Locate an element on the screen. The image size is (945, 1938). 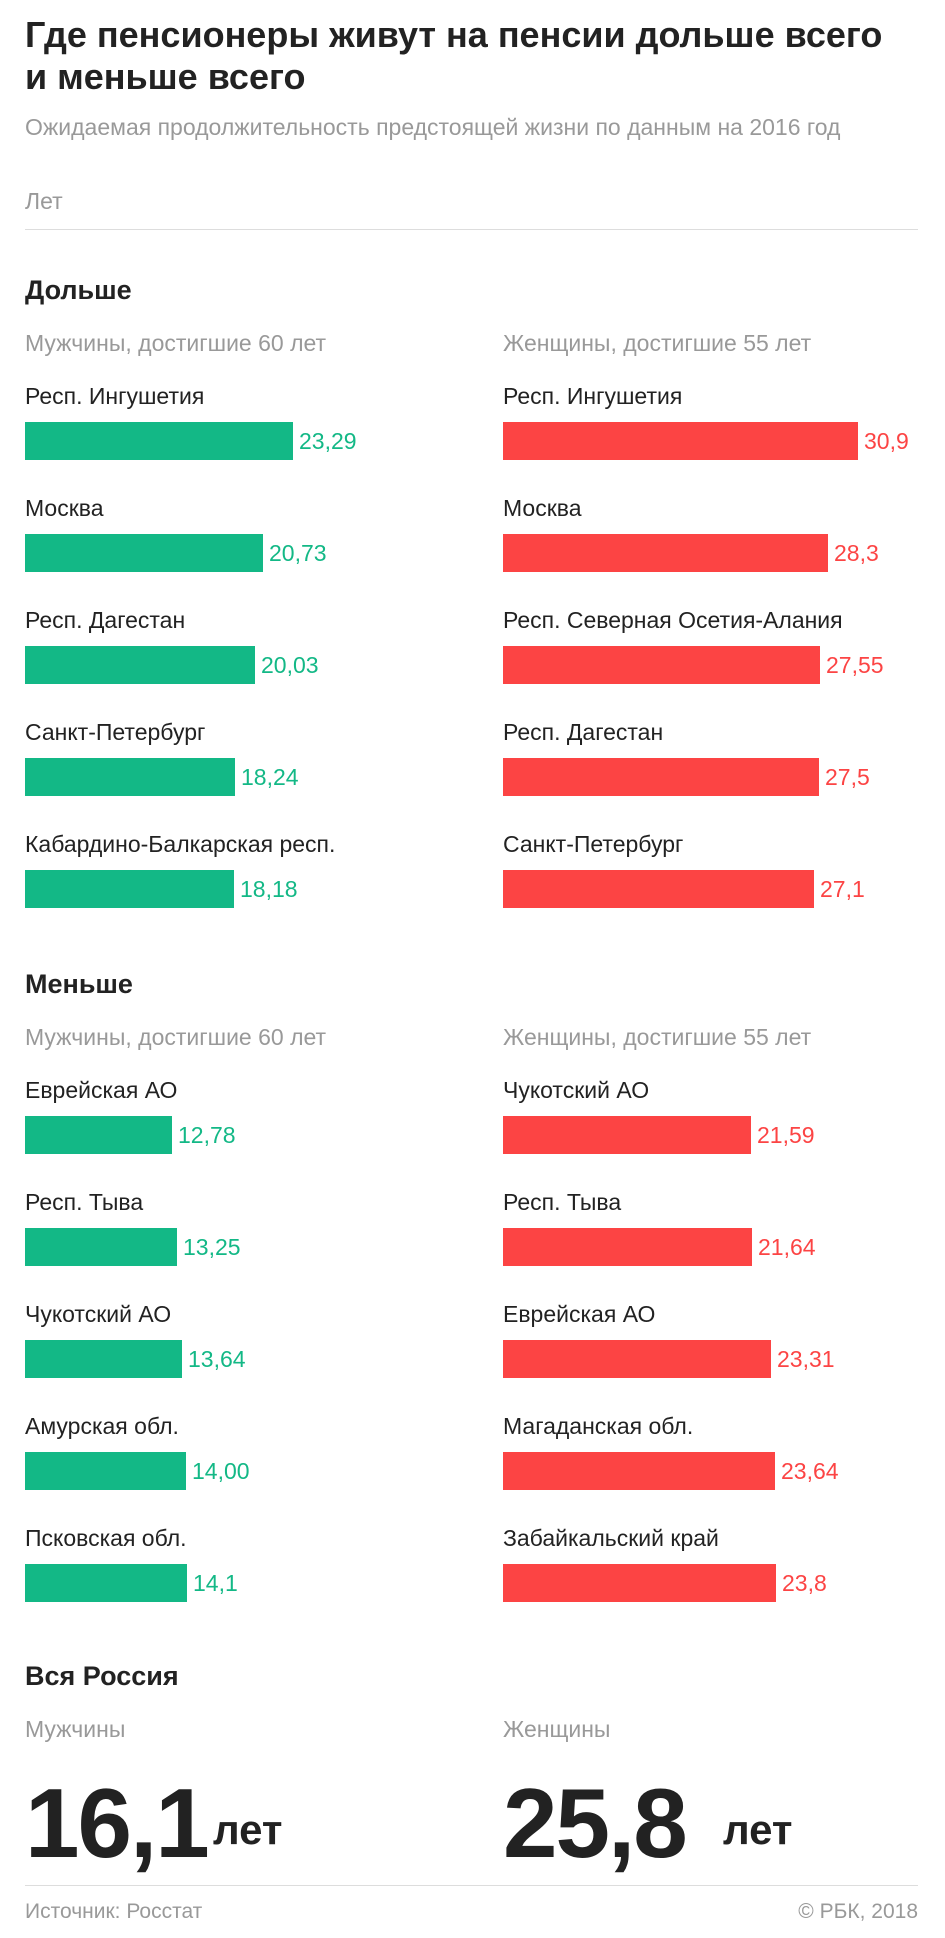
bar-label: Псковская обл. is located at coordinates (106, 1538).